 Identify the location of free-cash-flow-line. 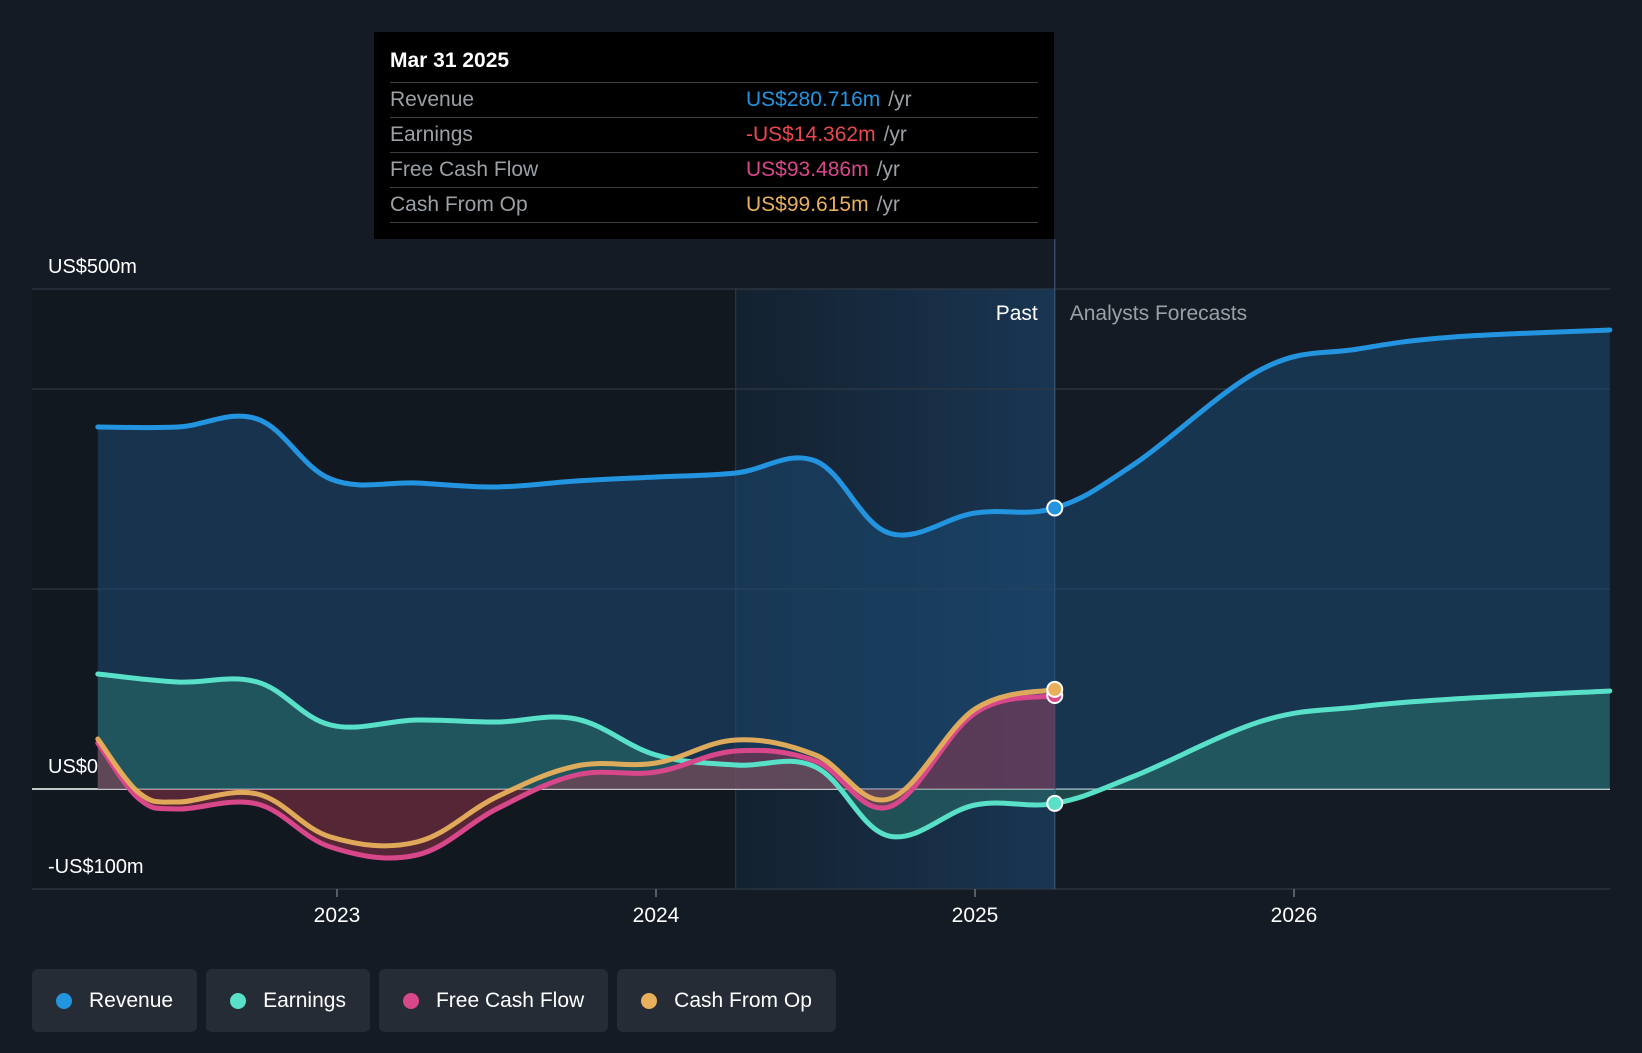
(576, 777).